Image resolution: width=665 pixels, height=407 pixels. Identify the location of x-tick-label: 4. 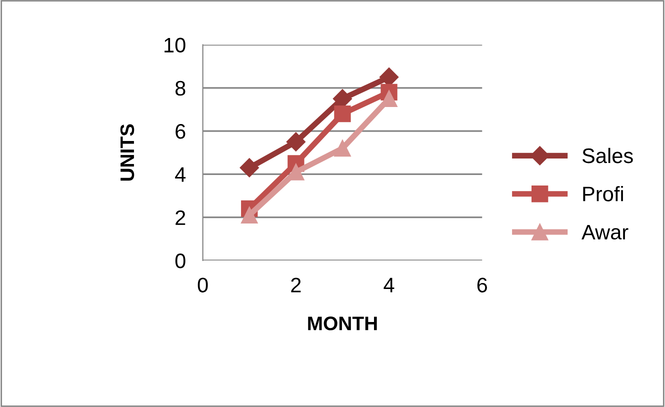
(389, 285).